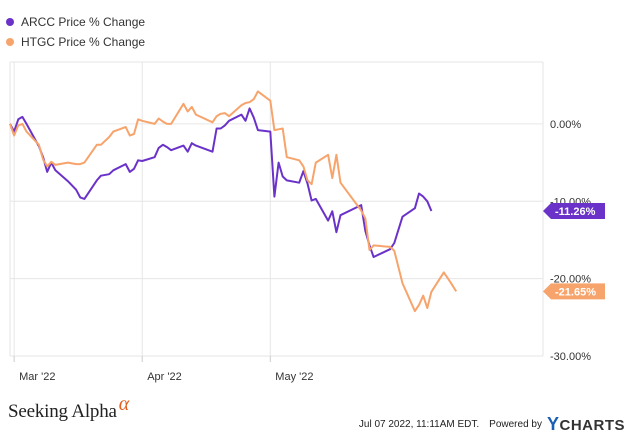 The image size is (635, 435). What do you see at coordinates (164, 377) in the screenshot?
I see `x-tick-label: Apr '22` at bounding box center [164, 377].